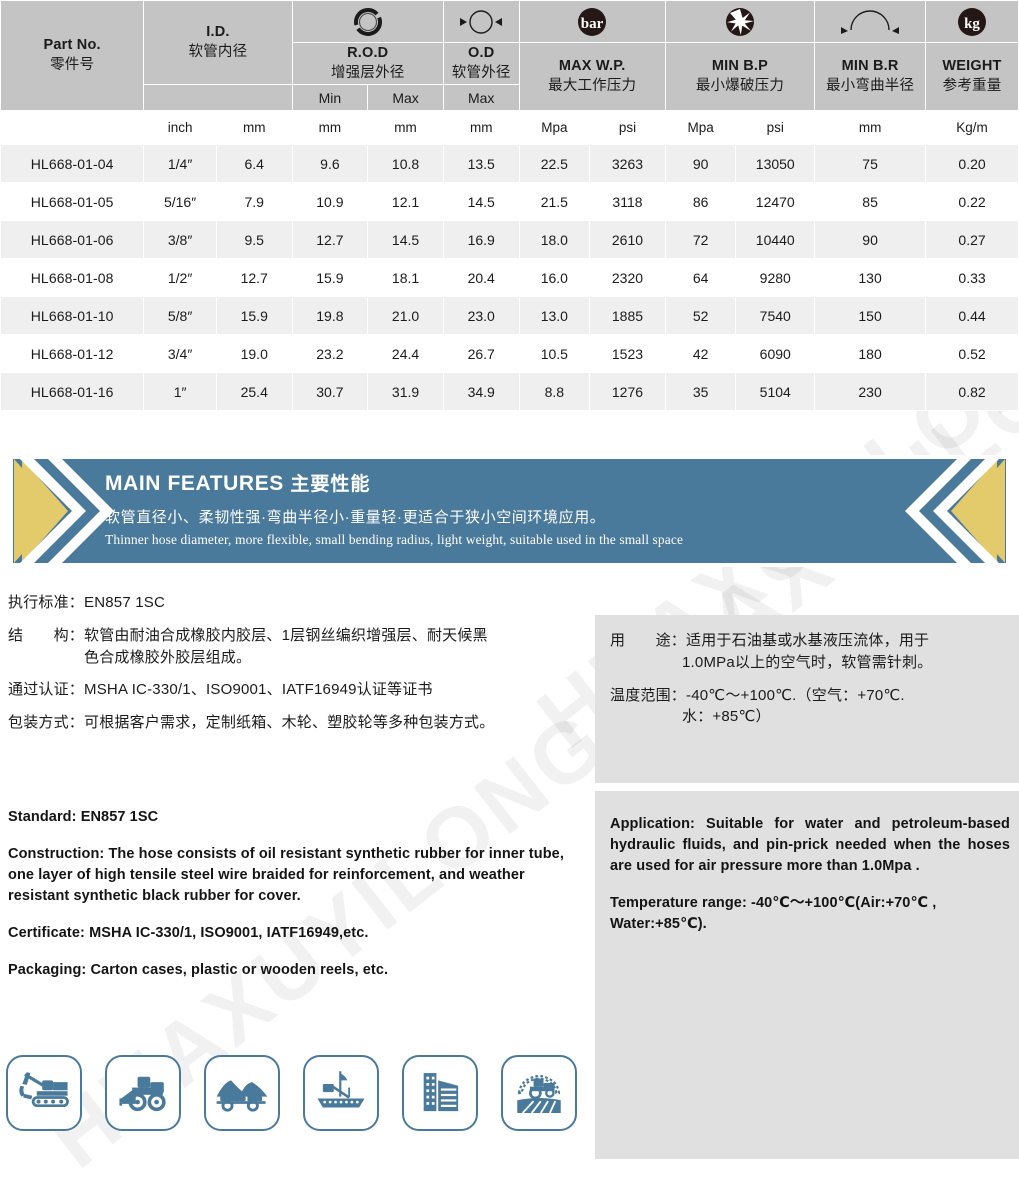 The height and width of the screenshot is (1178, 1019). I want to click on cell-br-mm: 75, so click(870, 164).